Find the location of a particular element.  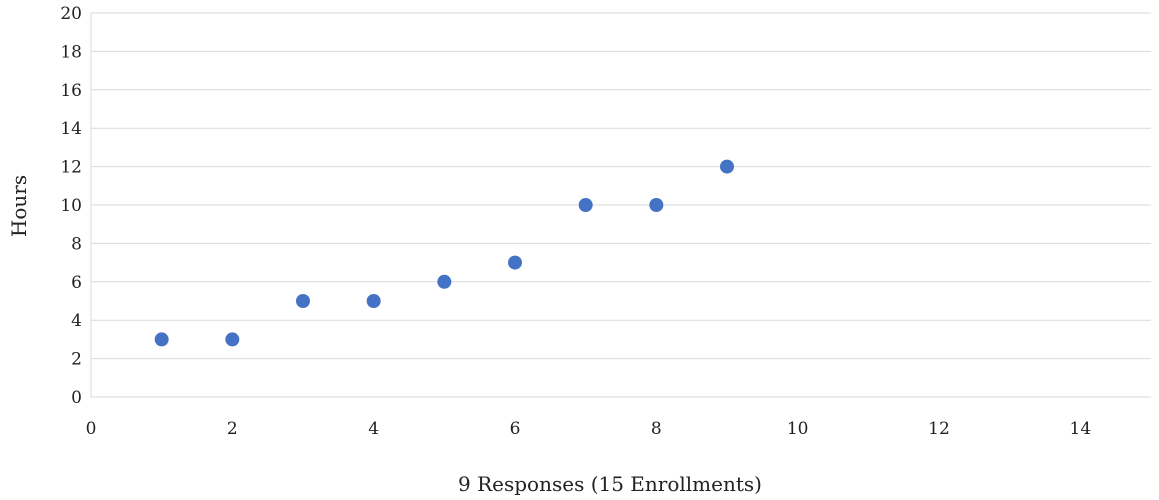

y-tick-labels: 0 2 4 6 8 10 12 14 16 18 20 is located at coordinates (71, 206).